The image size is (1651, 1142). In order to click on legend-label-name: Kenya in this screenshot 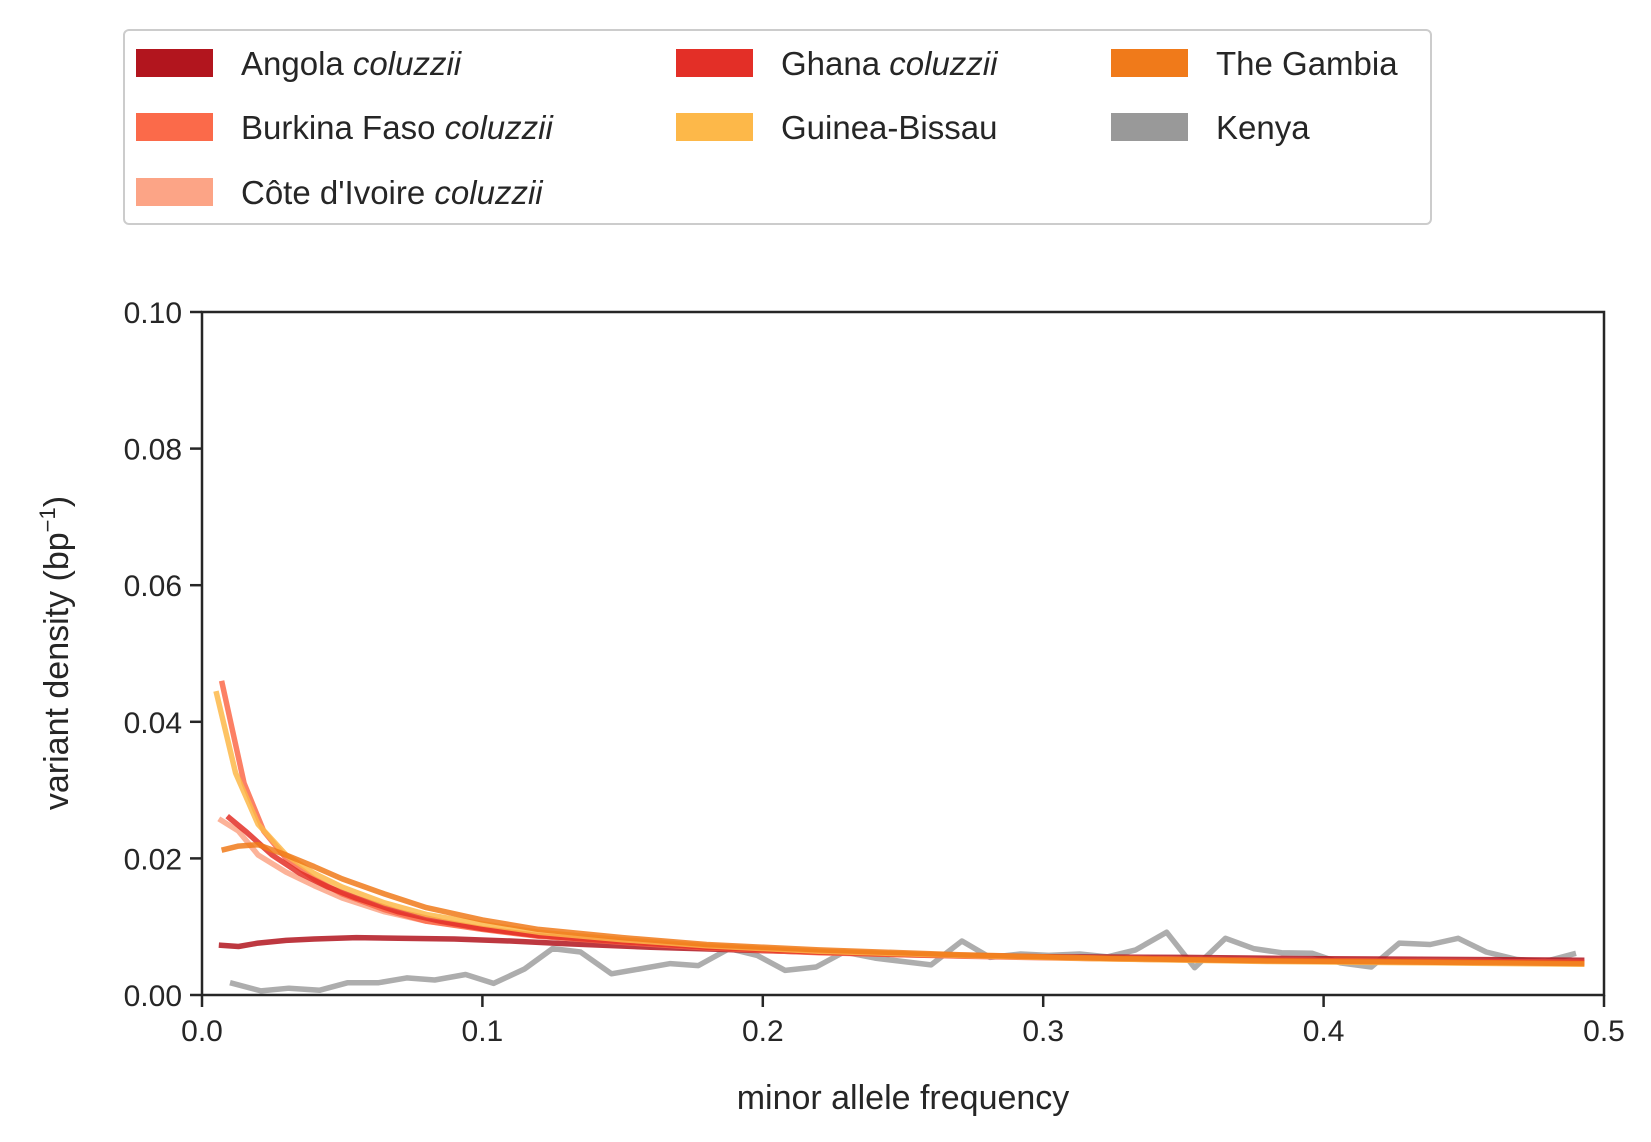, I will do `click(1263, 127)`.